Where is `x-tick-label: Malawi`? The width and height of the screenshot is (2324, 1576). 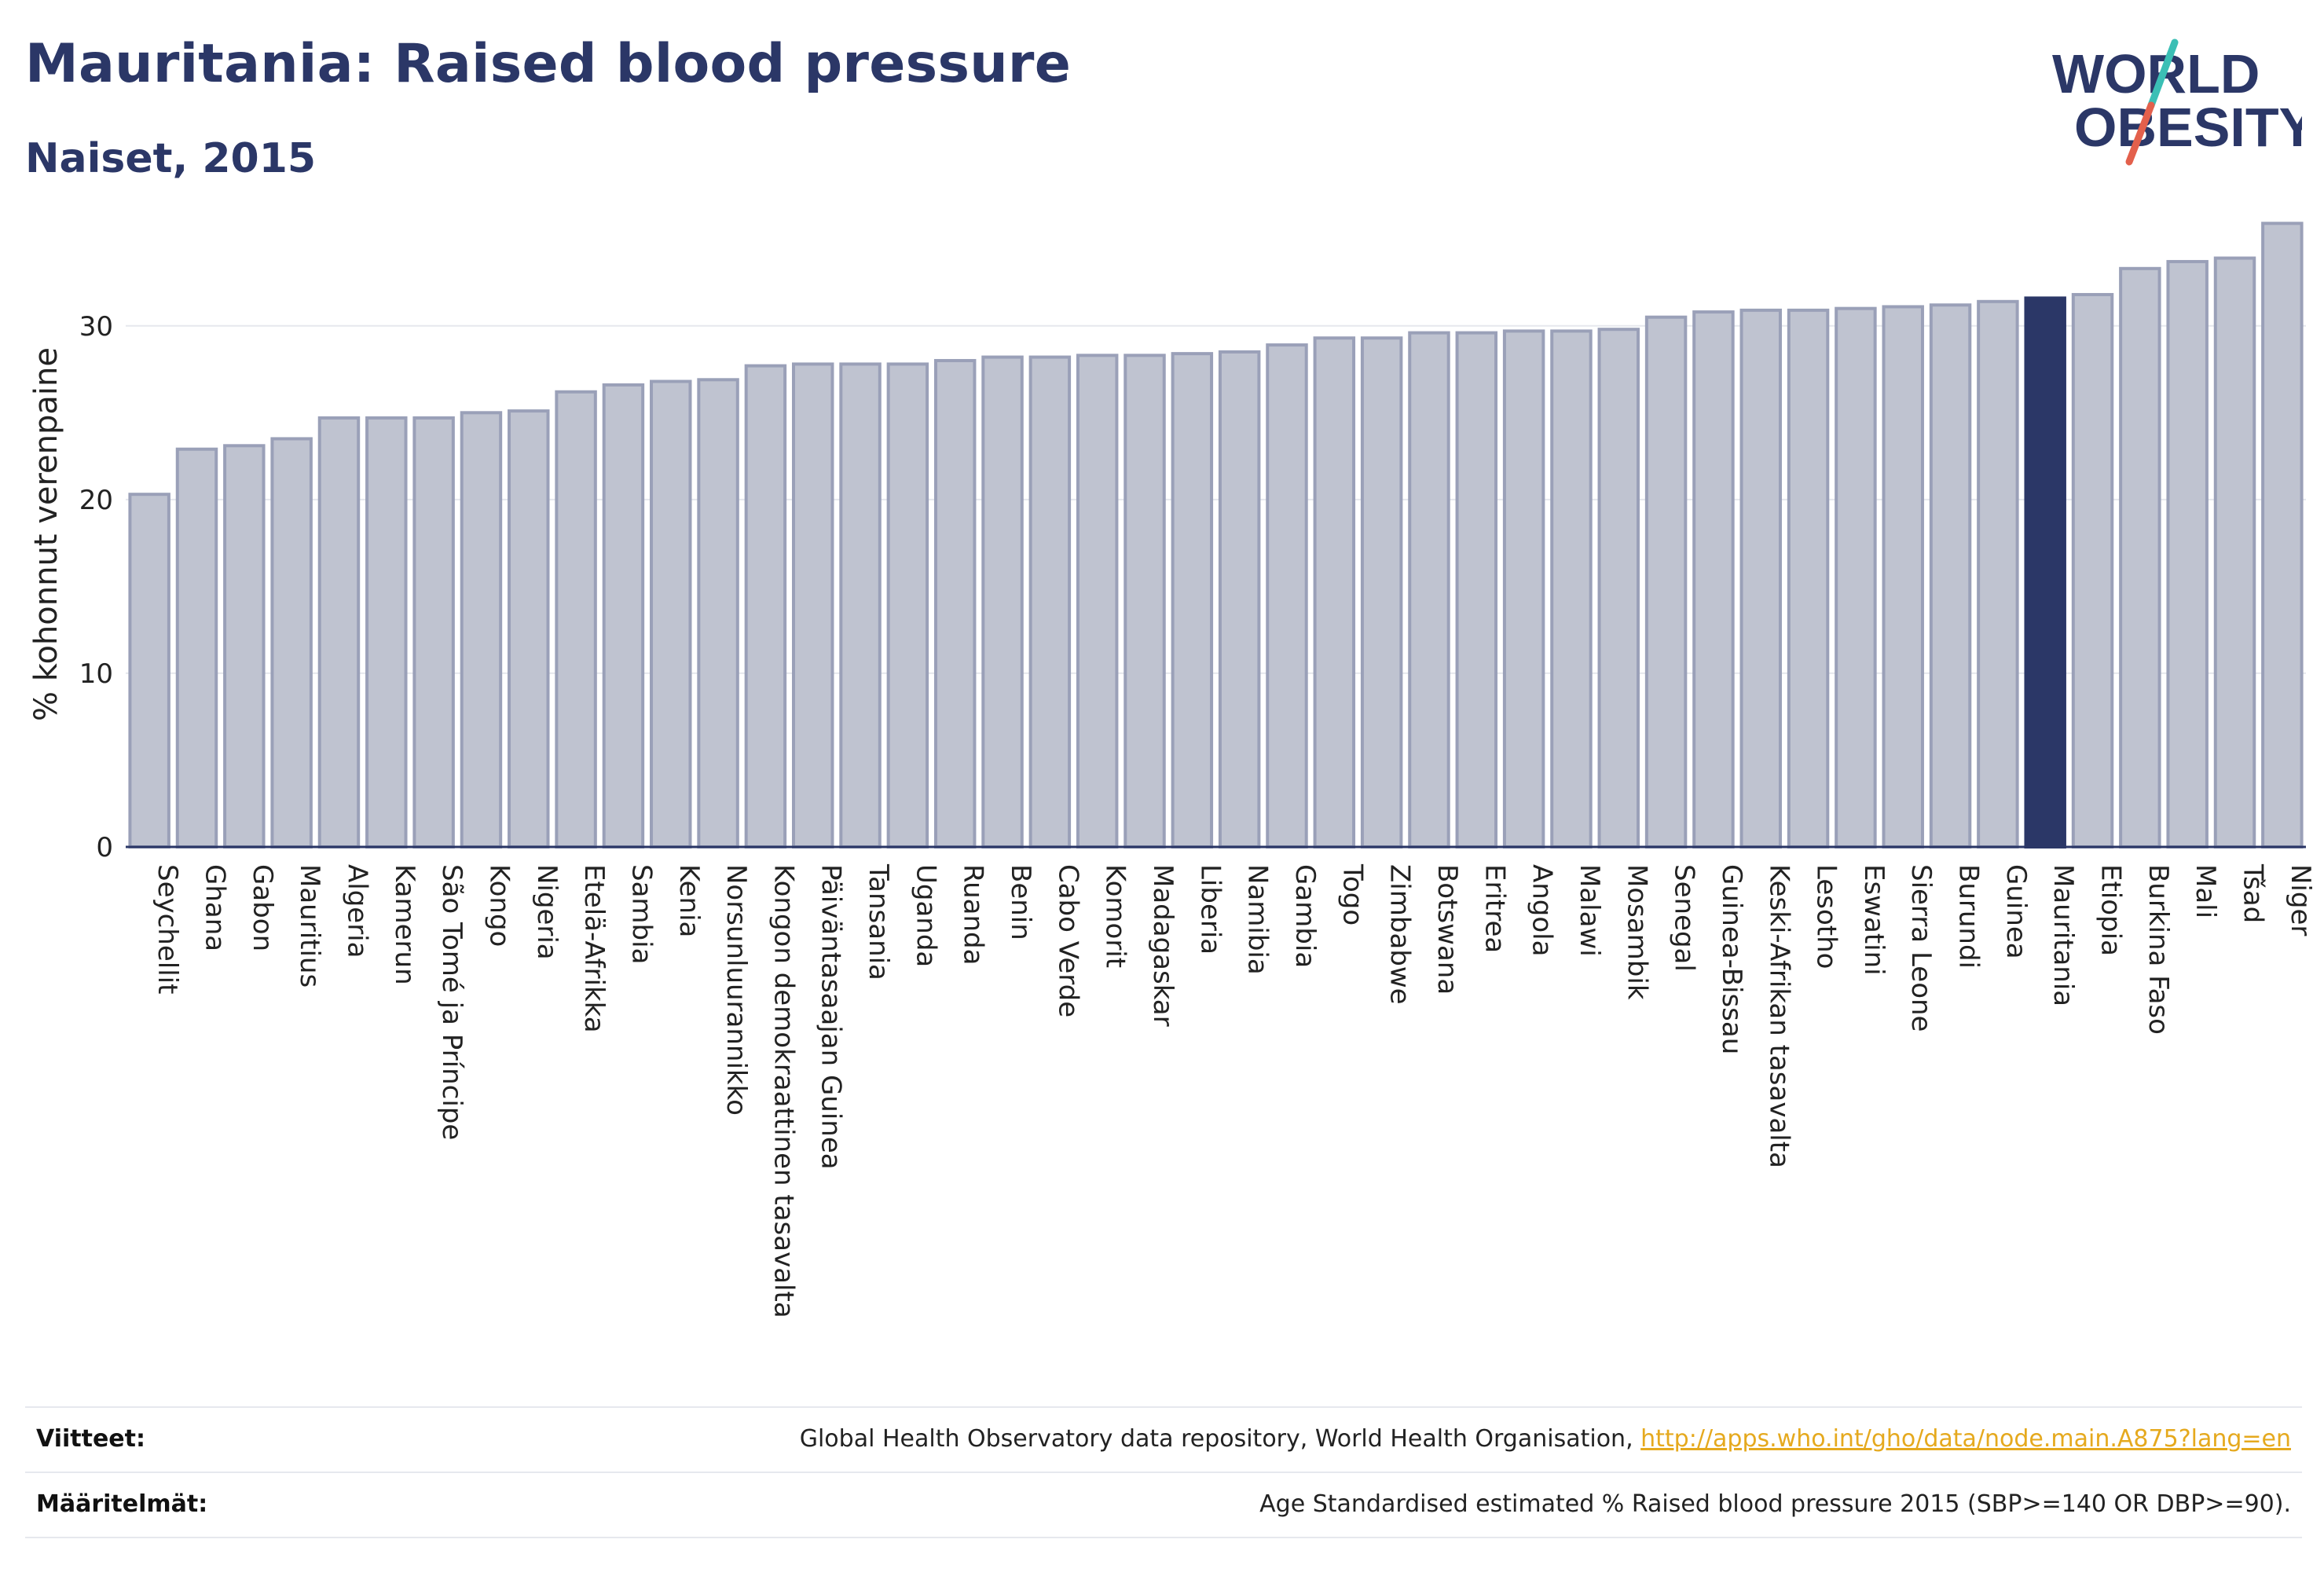
x-tick-label: Malawi is located at coordinates (1589, 910).